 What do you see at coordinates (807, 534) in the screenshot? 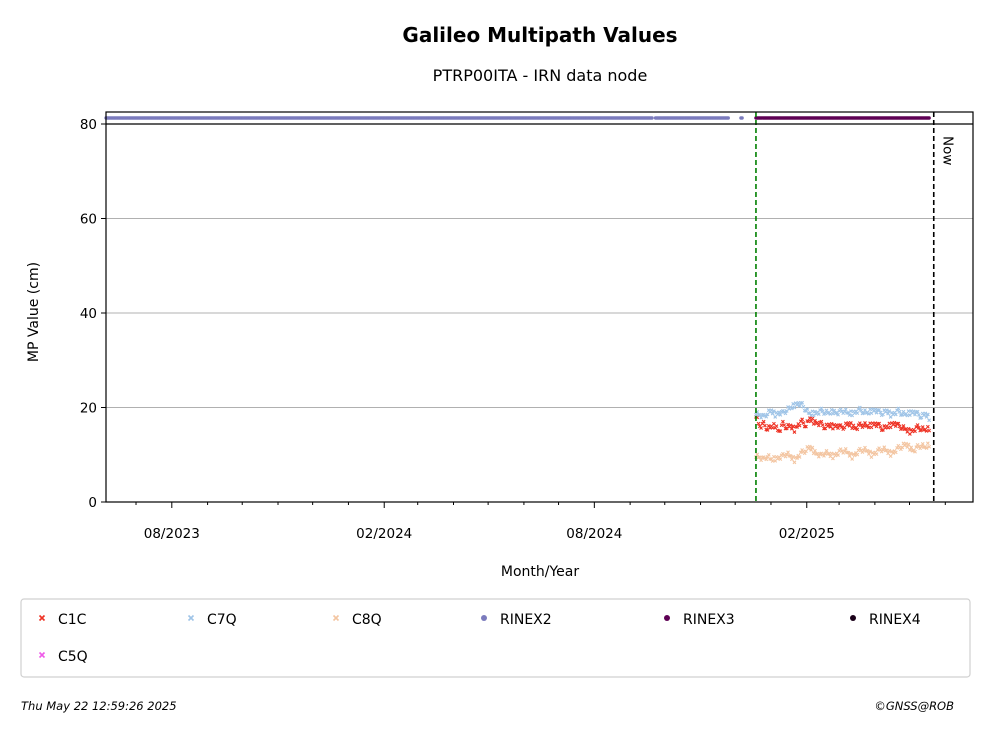
I see `x-tick-label: 02/2025` at bounding box center [807, 534].